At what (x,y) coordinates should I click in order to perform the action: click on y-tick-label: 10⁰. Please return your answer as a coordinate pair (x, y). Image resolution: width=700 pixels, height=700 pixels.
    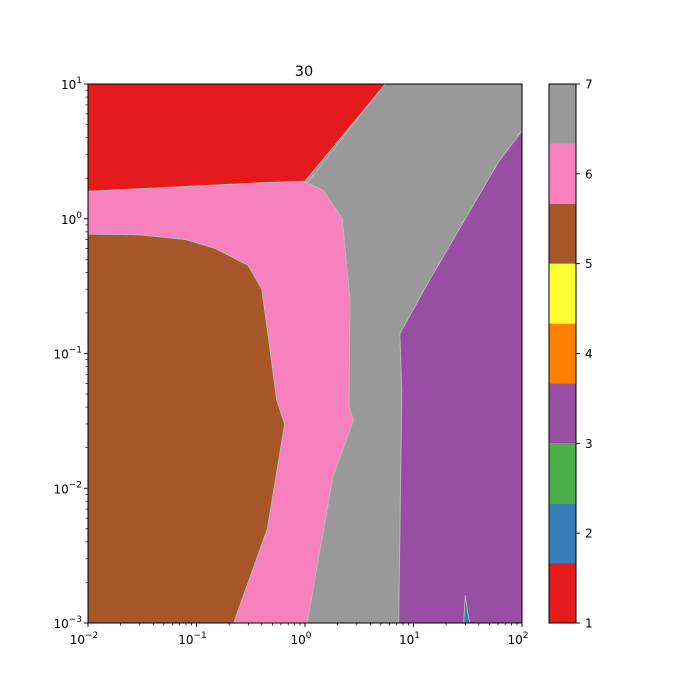
    Looking at the image, I should click on (71, 219).